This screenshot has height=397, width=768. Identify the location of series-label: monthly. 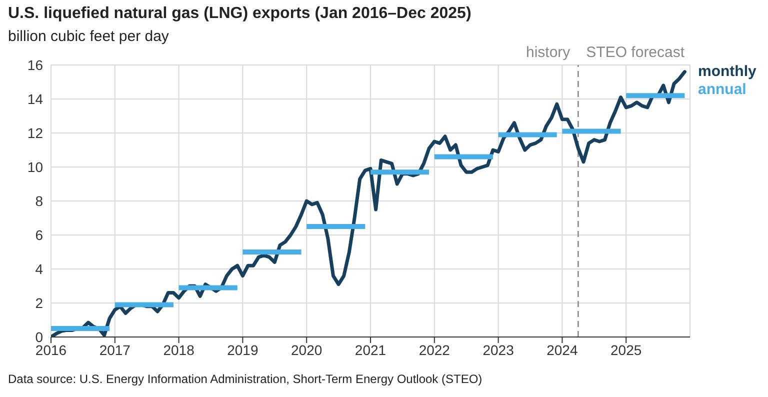
(727, 72).